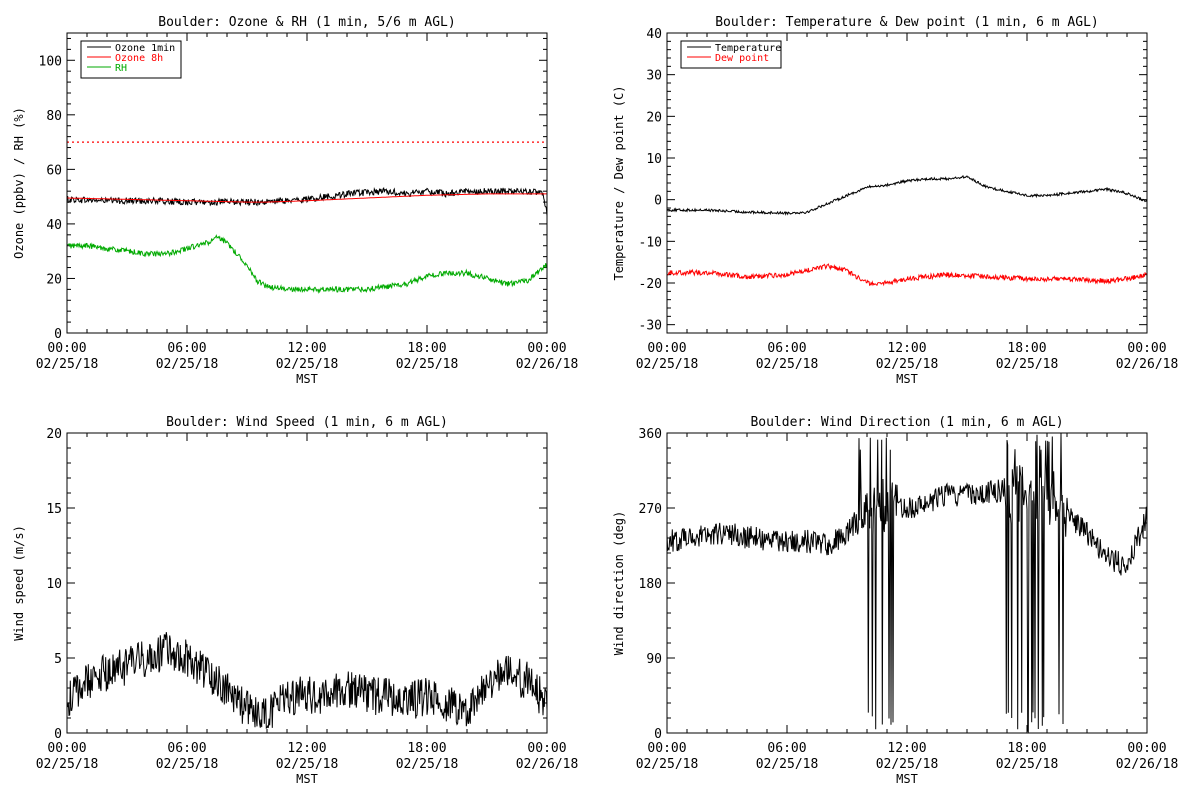 This screenshot has height=800, width=1200. What do you see at coordinates (654, 76) in the screenshot?
I see `y-tick-label: 30` at bounding box center [654, 76].